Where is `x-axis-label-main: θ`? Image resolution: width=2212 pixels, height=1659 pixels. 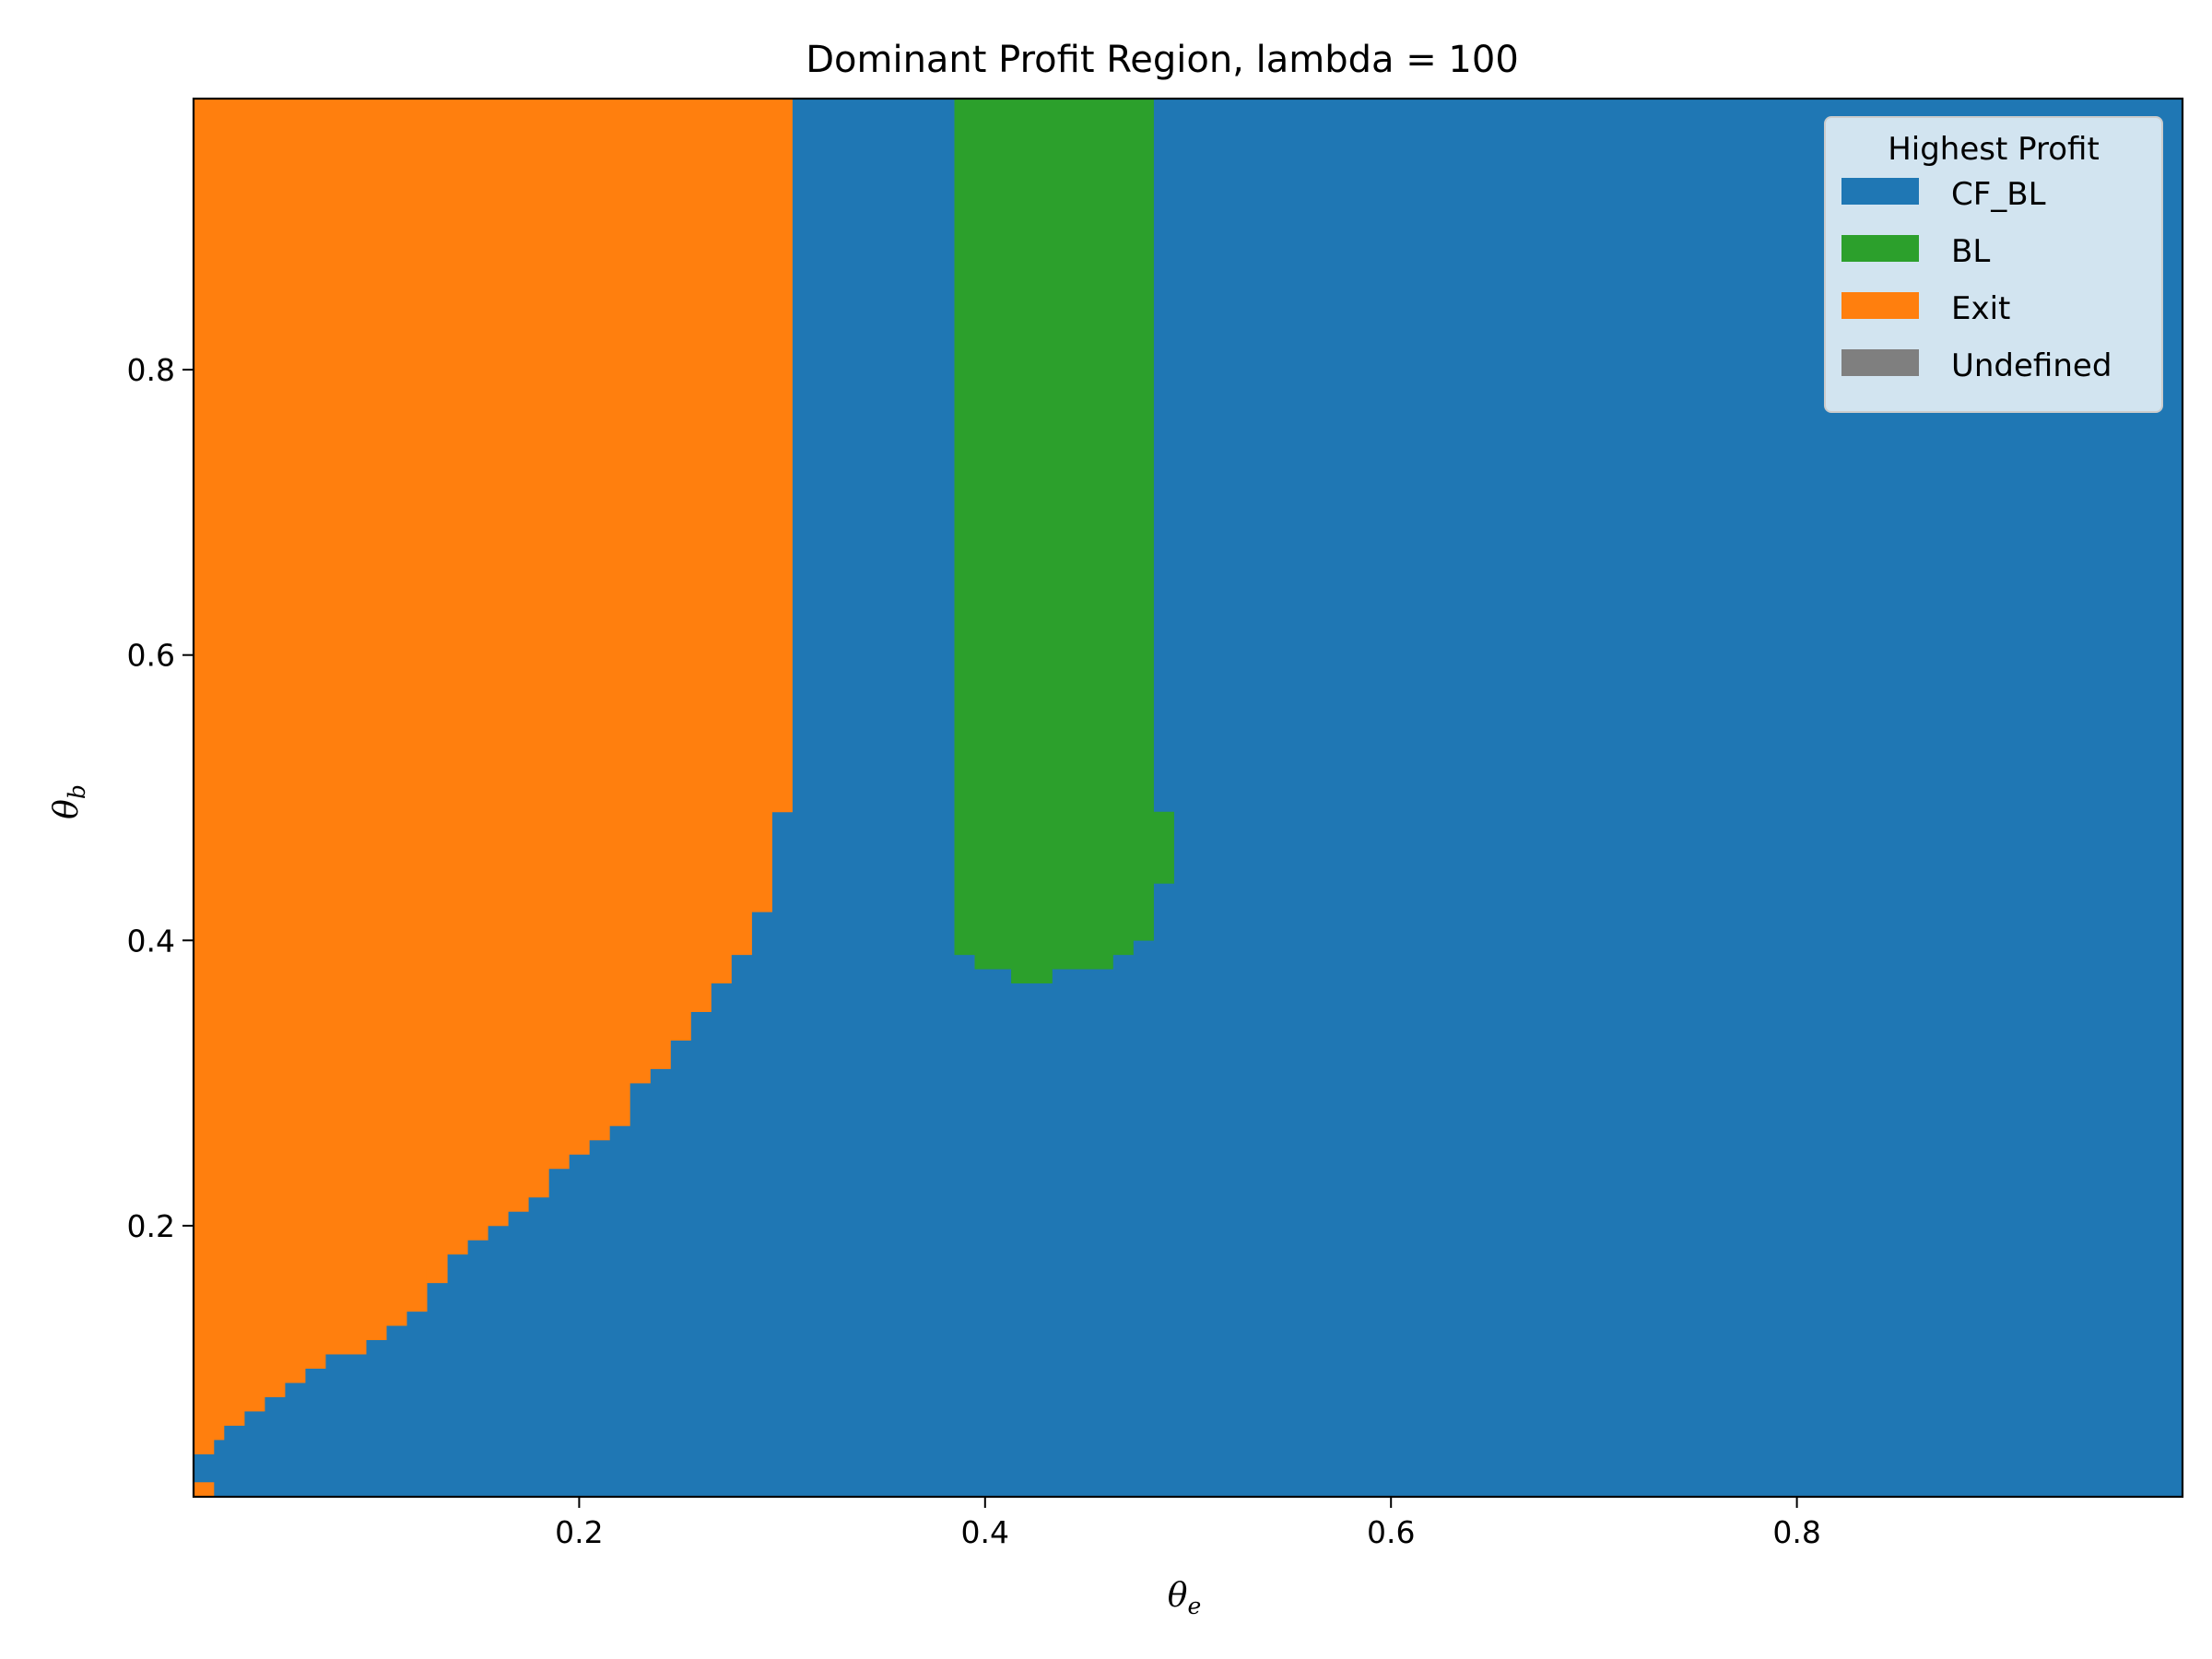
x-axis-label-main: θ is located at coordinates (1178, 1596).